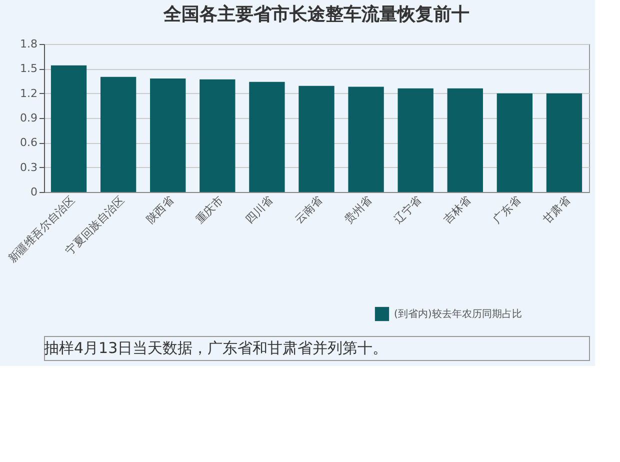  I want to click on y-tick-label: 1.2, so click(29, 93).